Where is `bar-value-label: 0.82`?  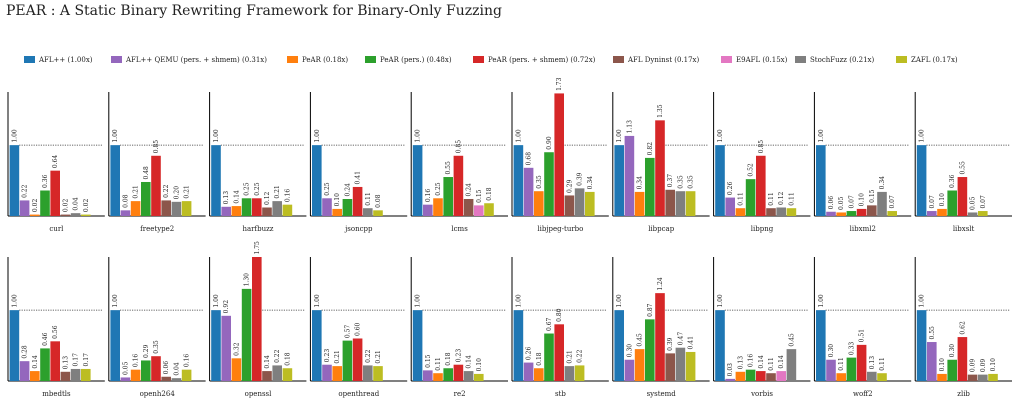 bar-value-label: 0.82 is located at coordinates (650, 149).